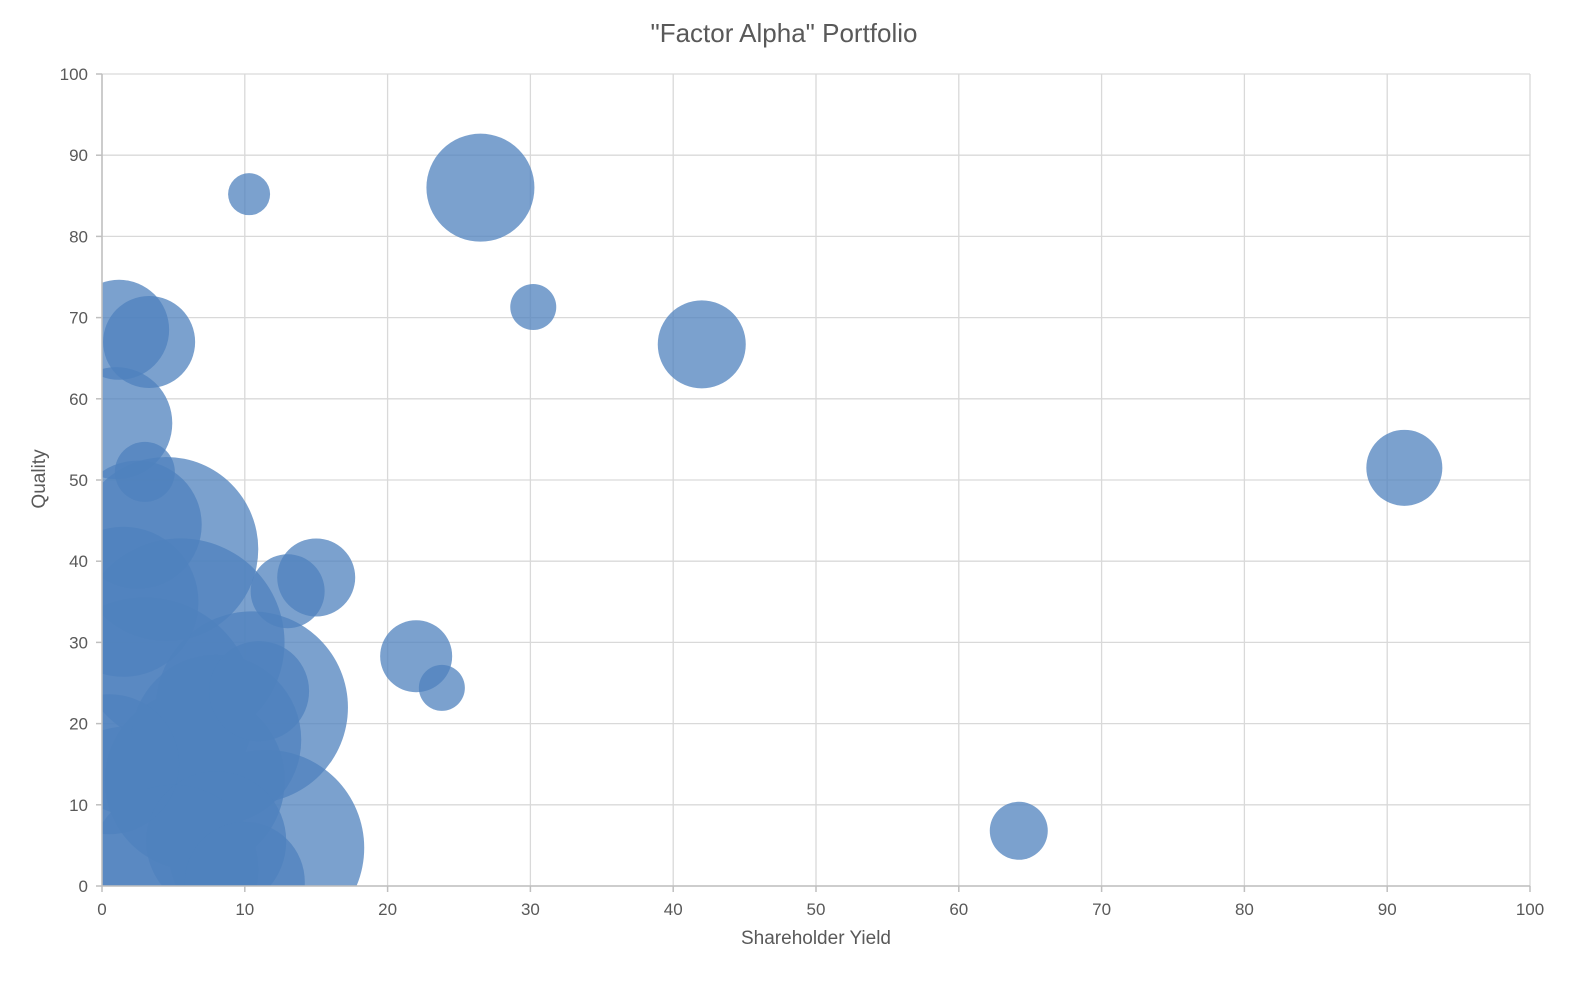 This screenshot has height=989, width=1594. Describe the element at coordinates (101, 909) in the screenshot. I see `x-tick-label: 0` at that location.